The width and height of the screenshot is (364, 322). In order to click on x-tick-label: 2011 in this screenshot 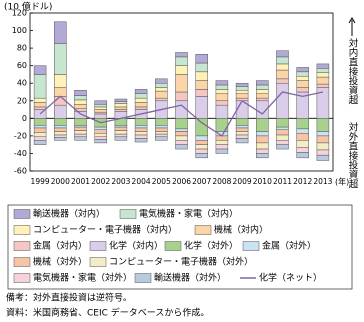, I will do `click(282, 181)`.